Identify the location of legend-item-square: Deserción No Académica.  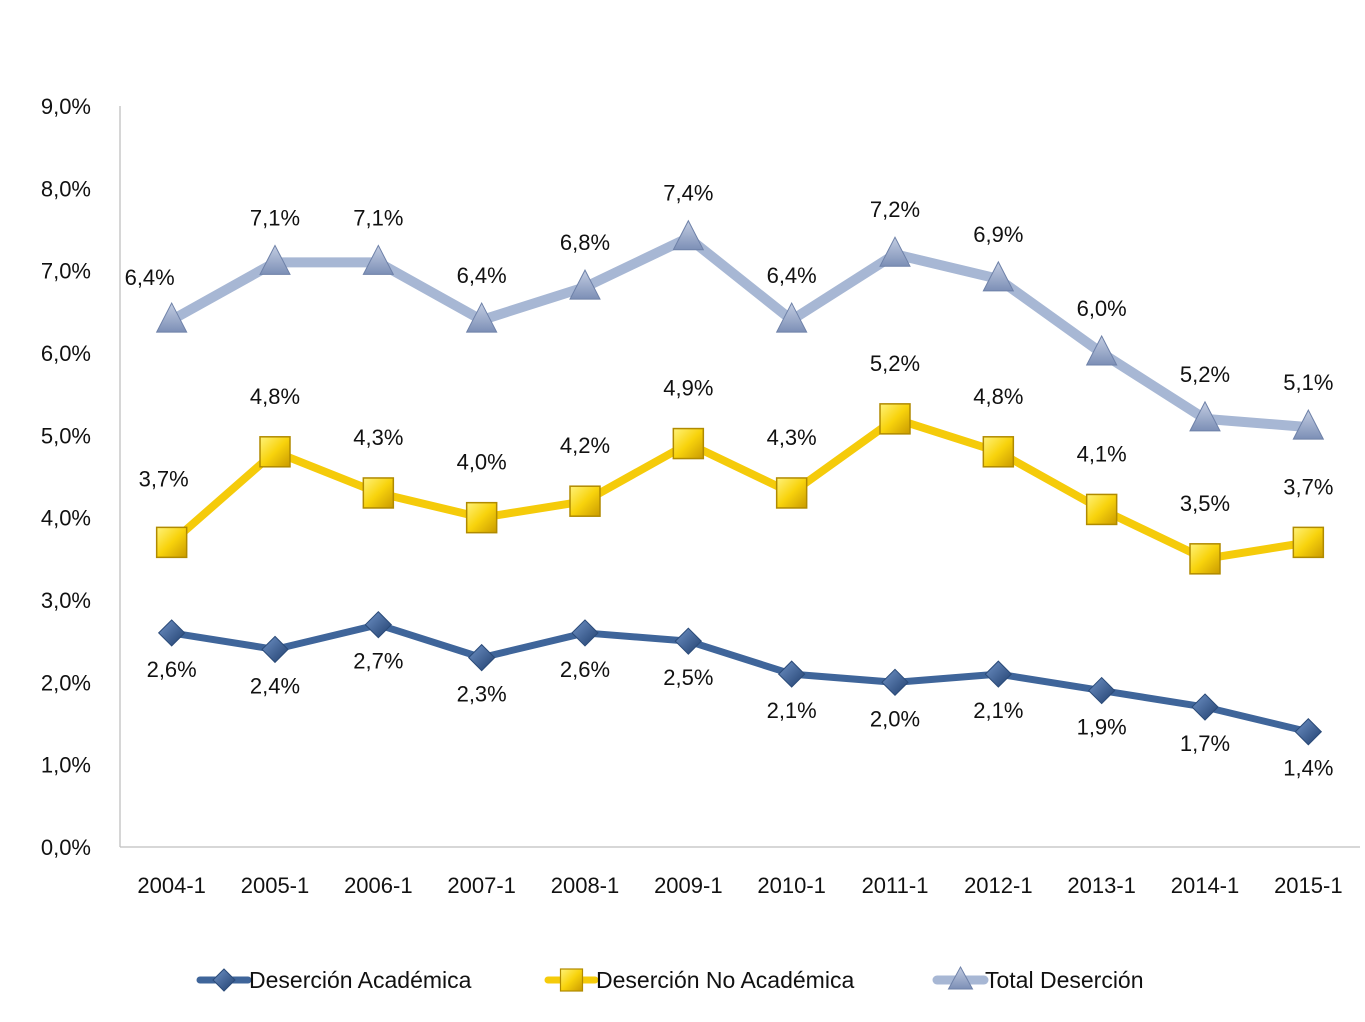
(699, 980).